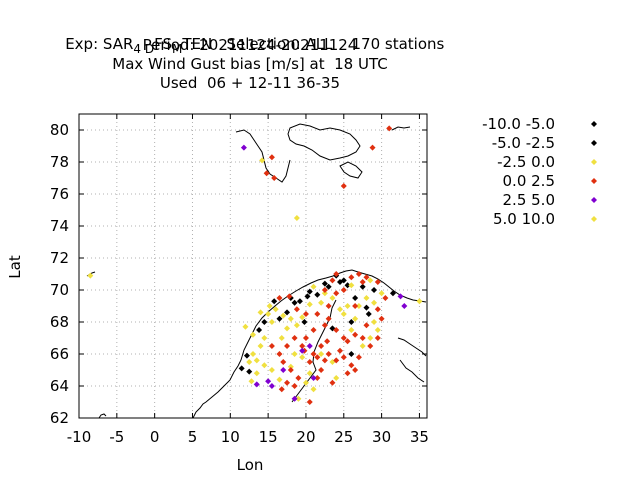  What do you see at coordinates (263, 156) in the screenshot?
I see `coastline-svalbard-west` at bounding box center [263, 156].